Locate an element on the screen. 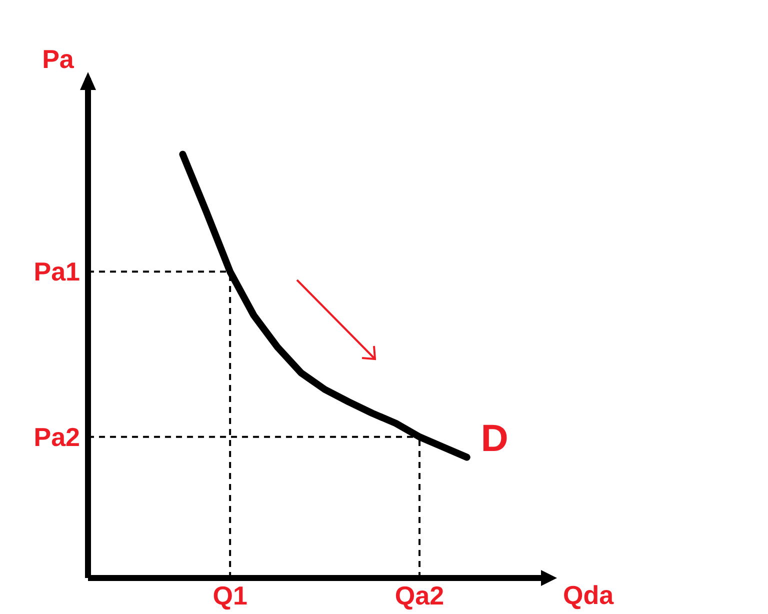 The image size is (768, 614). x-tick-label: Q1 is located at coordinates (230, 595).